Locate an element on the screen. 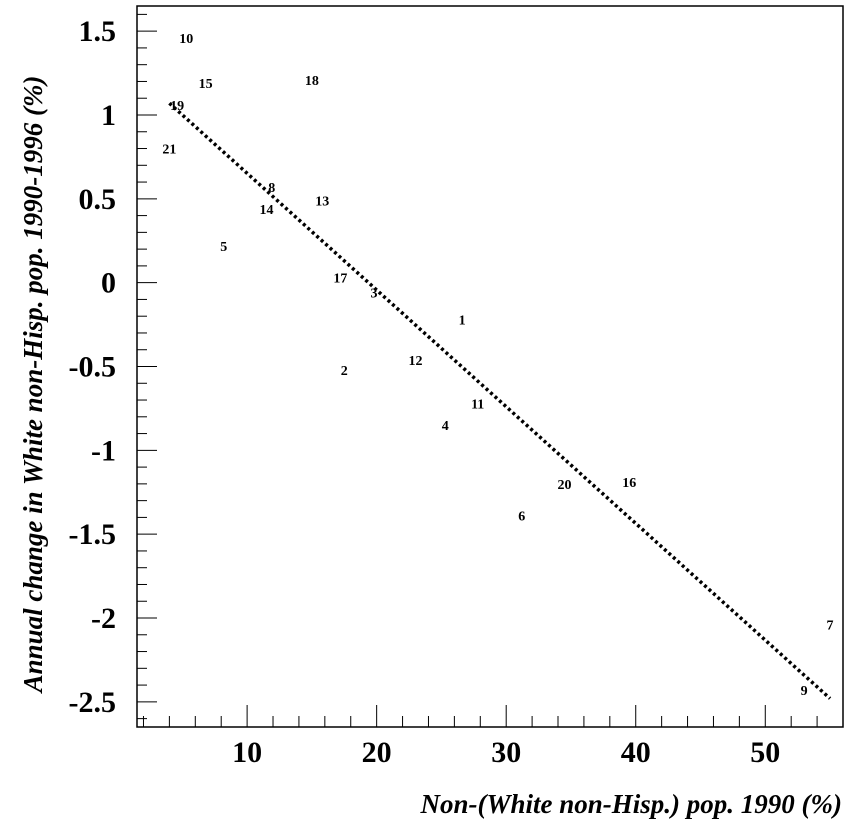 The height and width of the screenshot is (821, 844). x-tick-label: 40 is located at coordinates (636, 752).